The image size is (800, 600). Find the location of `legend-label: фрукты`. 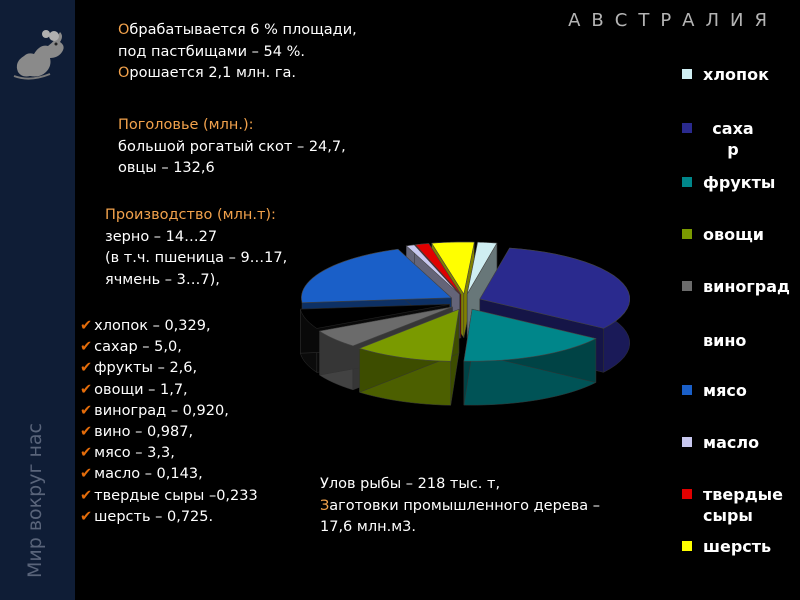

legend-label: фрукты is located at coordinates (739, 182).